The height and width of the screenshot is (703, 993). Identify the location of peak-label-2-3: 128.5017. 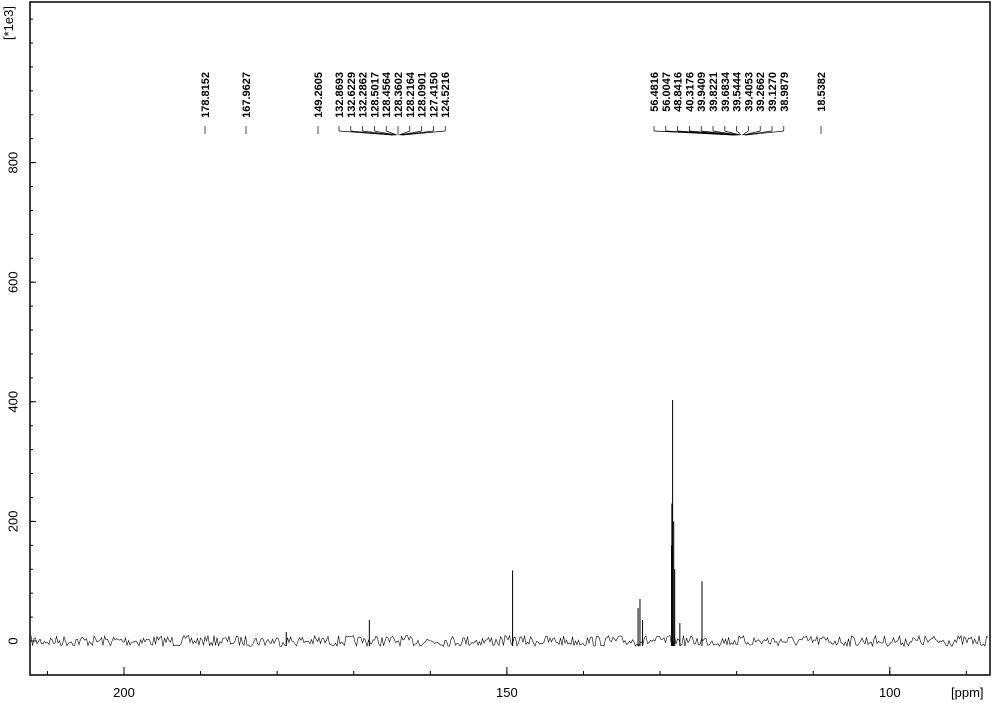
(375, 95).